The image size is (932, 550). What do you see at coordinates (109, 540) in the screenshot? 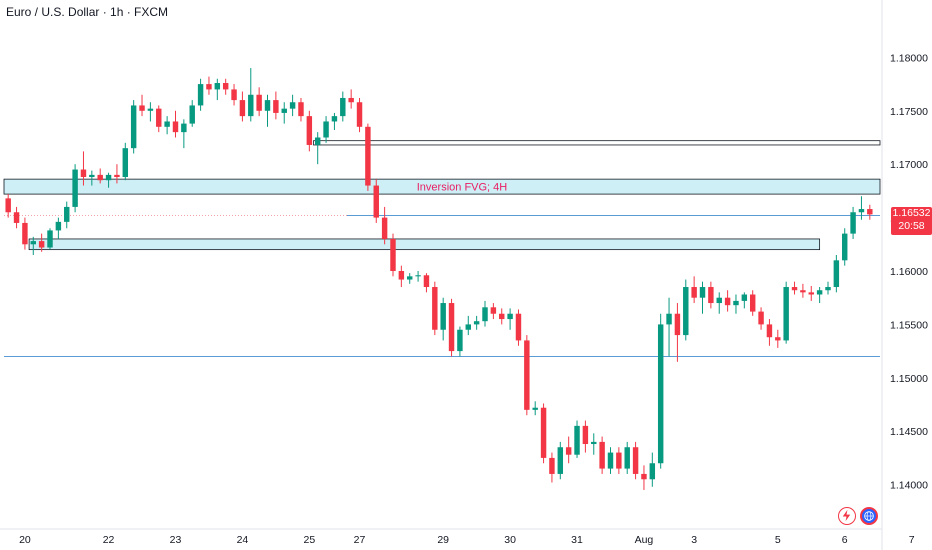
I see `x-tick-label: 22` at bounding box center [109, 540].